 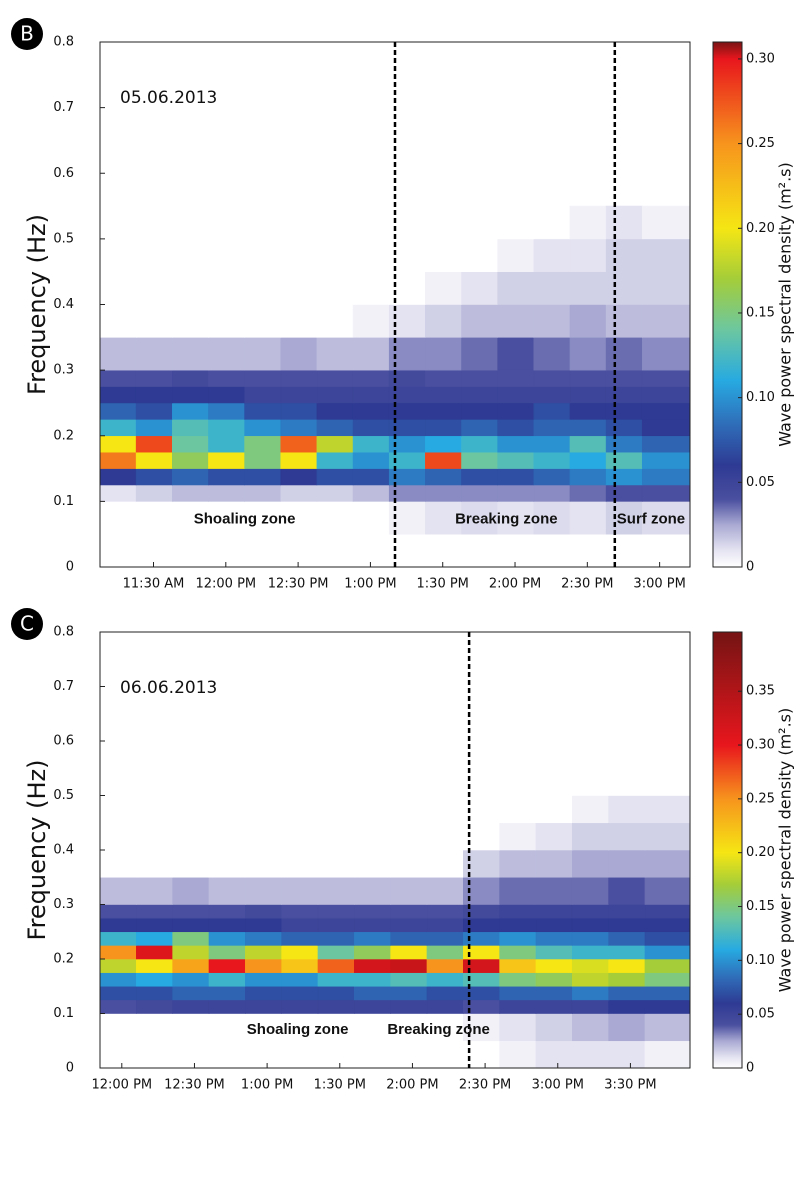 I want to click on y-tick-label: 0.8, so click(x=63, y=632).